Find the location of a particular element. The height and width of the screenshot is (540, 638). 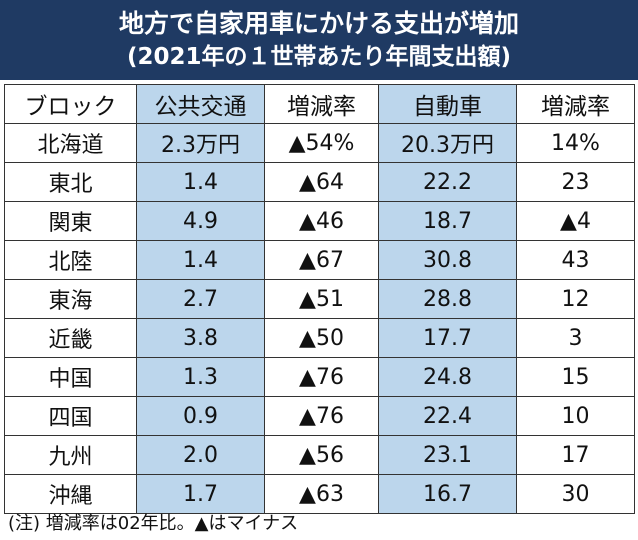

table-cell: ▲4 is located at coordinates (575, 221).